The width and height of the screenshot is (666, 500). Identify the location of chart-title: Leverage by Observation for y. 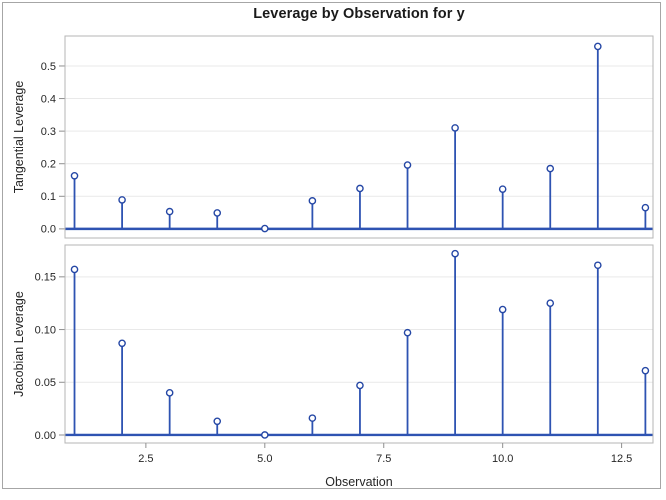
(359, 14).